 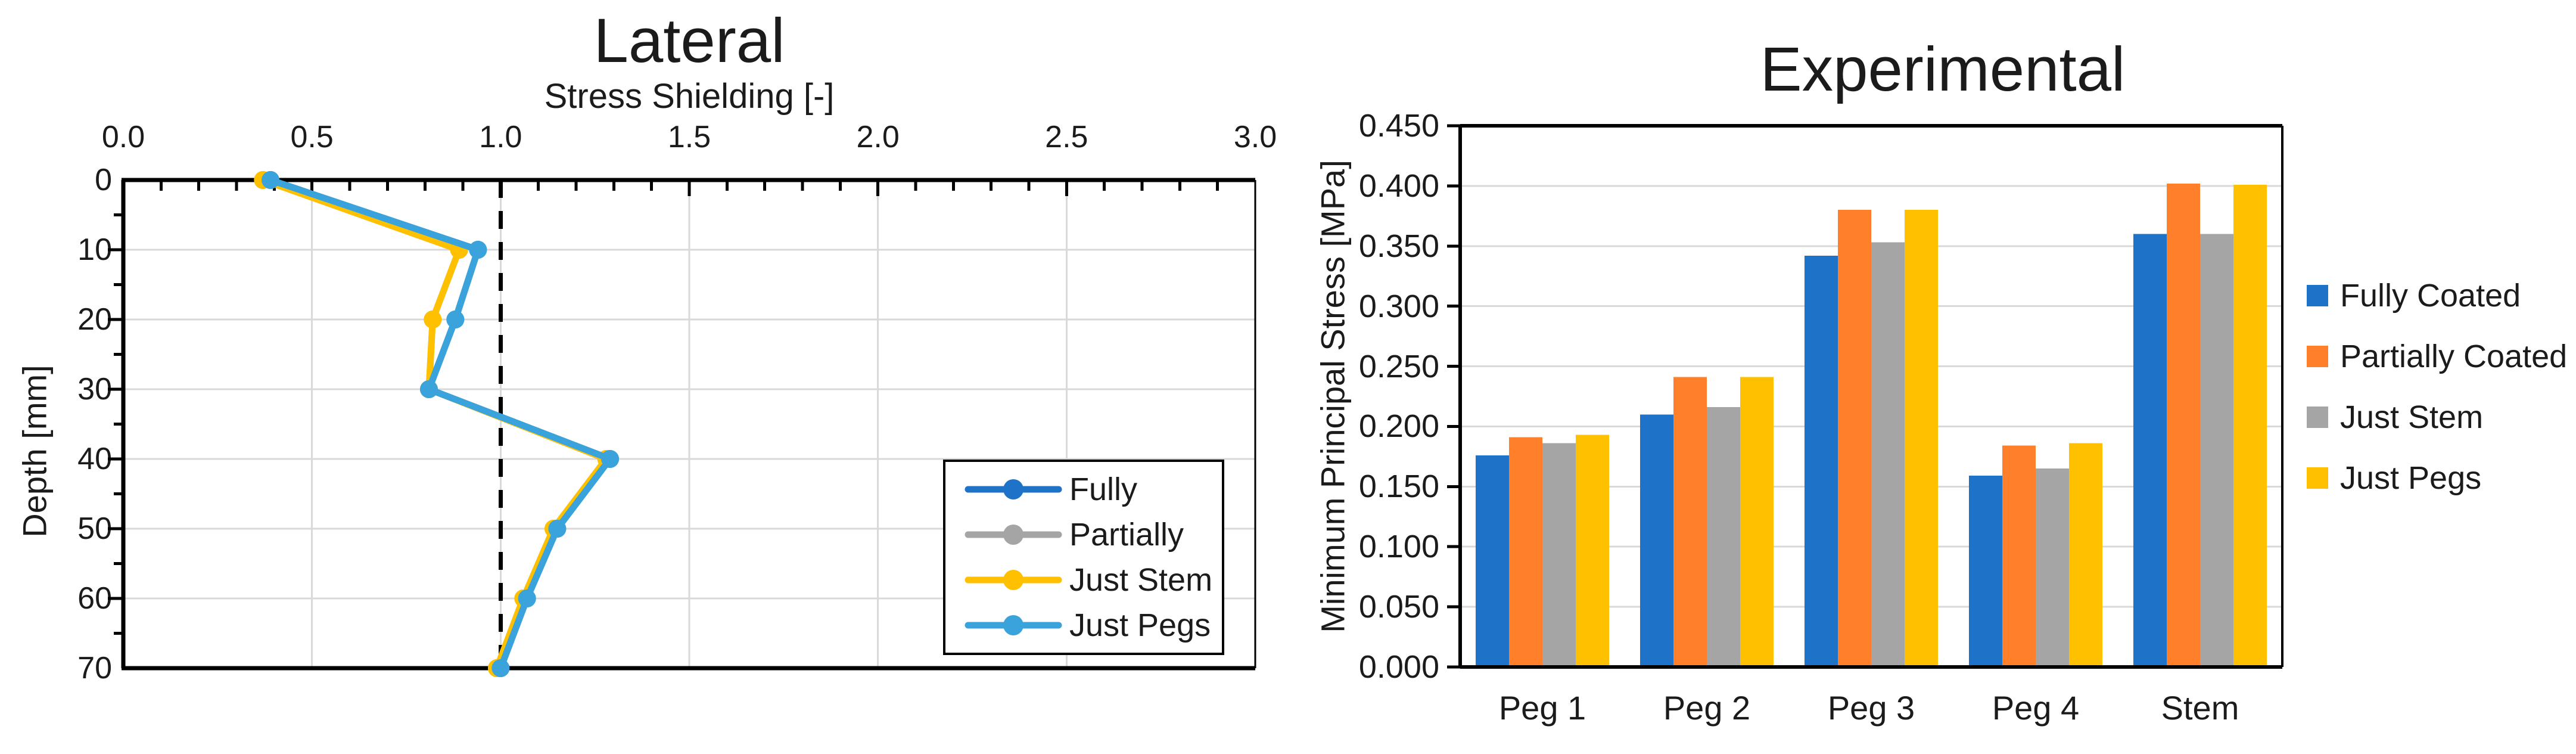 What do you see at coordinates (2036, 708) in the screenshot?
I see `experimental-category-label: Peg 4` at bounding box center [2036, 708].